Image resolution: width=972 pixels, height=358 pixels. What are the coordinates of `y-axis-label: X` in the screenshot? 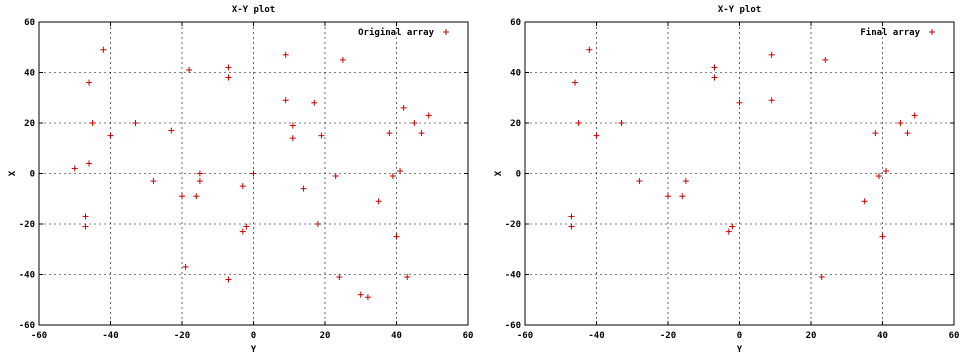 It's located at (499, 173).